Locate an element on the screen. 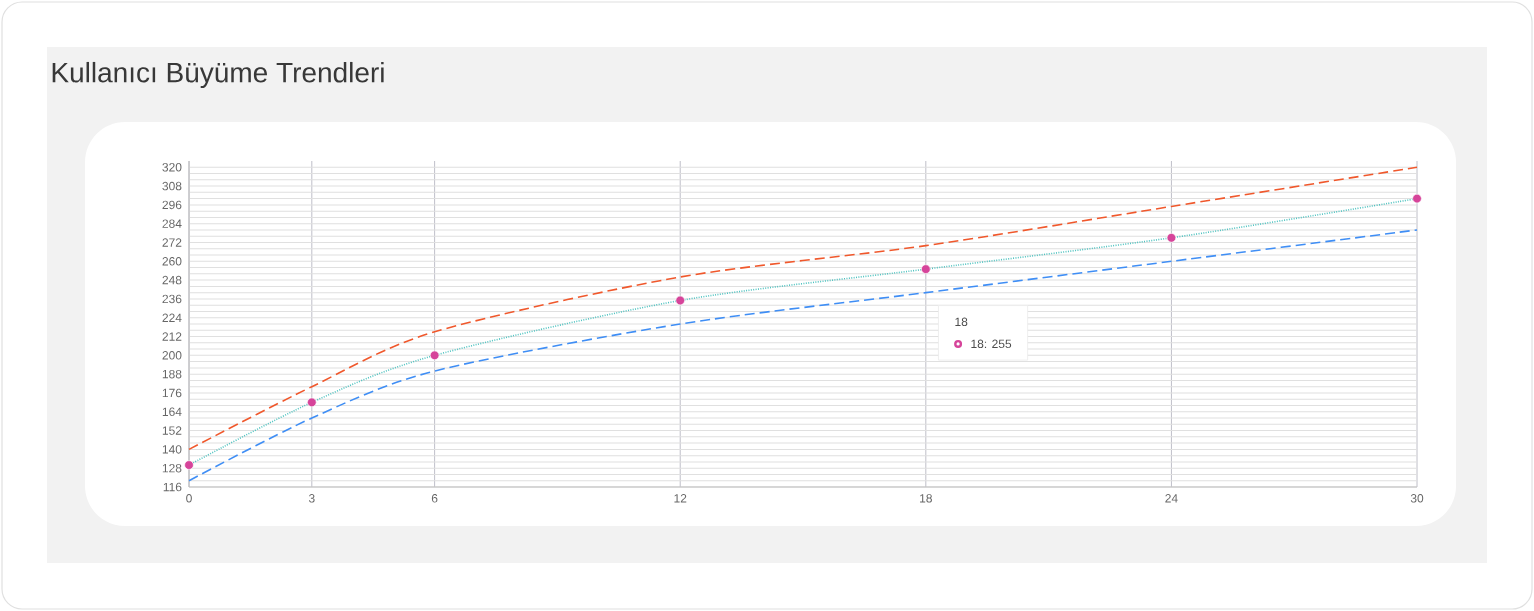  y-tick-label: 176 is located at coordinates (172, 393).